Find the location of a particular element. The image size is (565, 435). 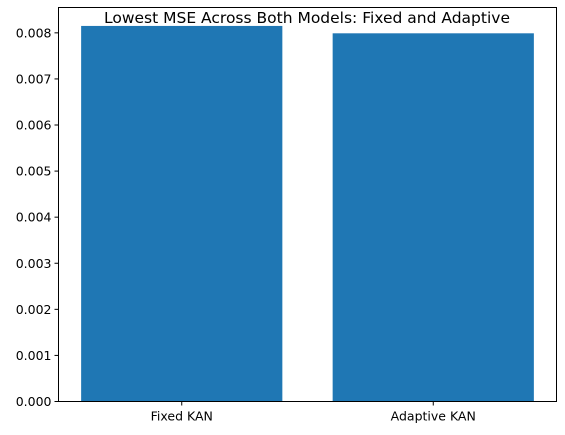

y-tick-label: 0.003 is located at coordinates (34, 263).